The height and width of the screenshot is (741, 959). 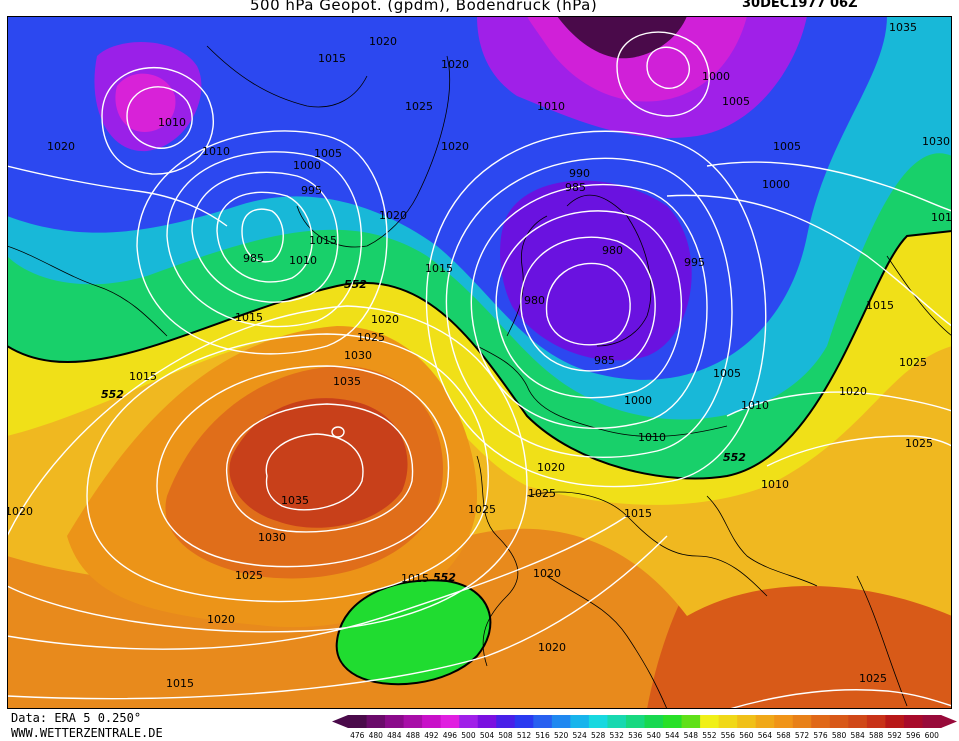 I want to click on colorbar-tick-label: 480, so click(x=376, y=735).